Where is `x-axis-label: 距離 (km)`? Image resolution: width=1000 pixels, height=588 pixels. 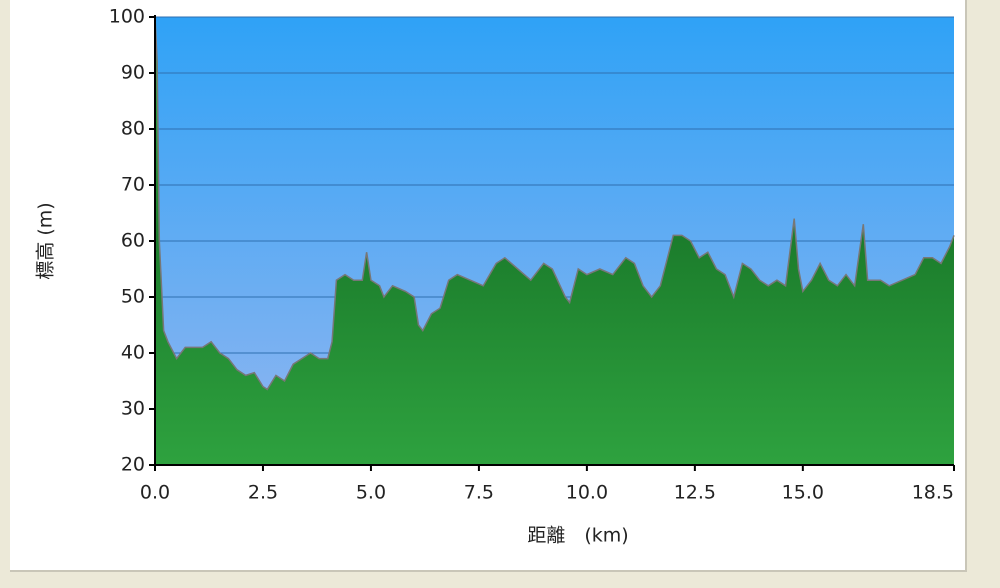 x-axis-label: 距離 (km) is located at coordinates (577, 536).